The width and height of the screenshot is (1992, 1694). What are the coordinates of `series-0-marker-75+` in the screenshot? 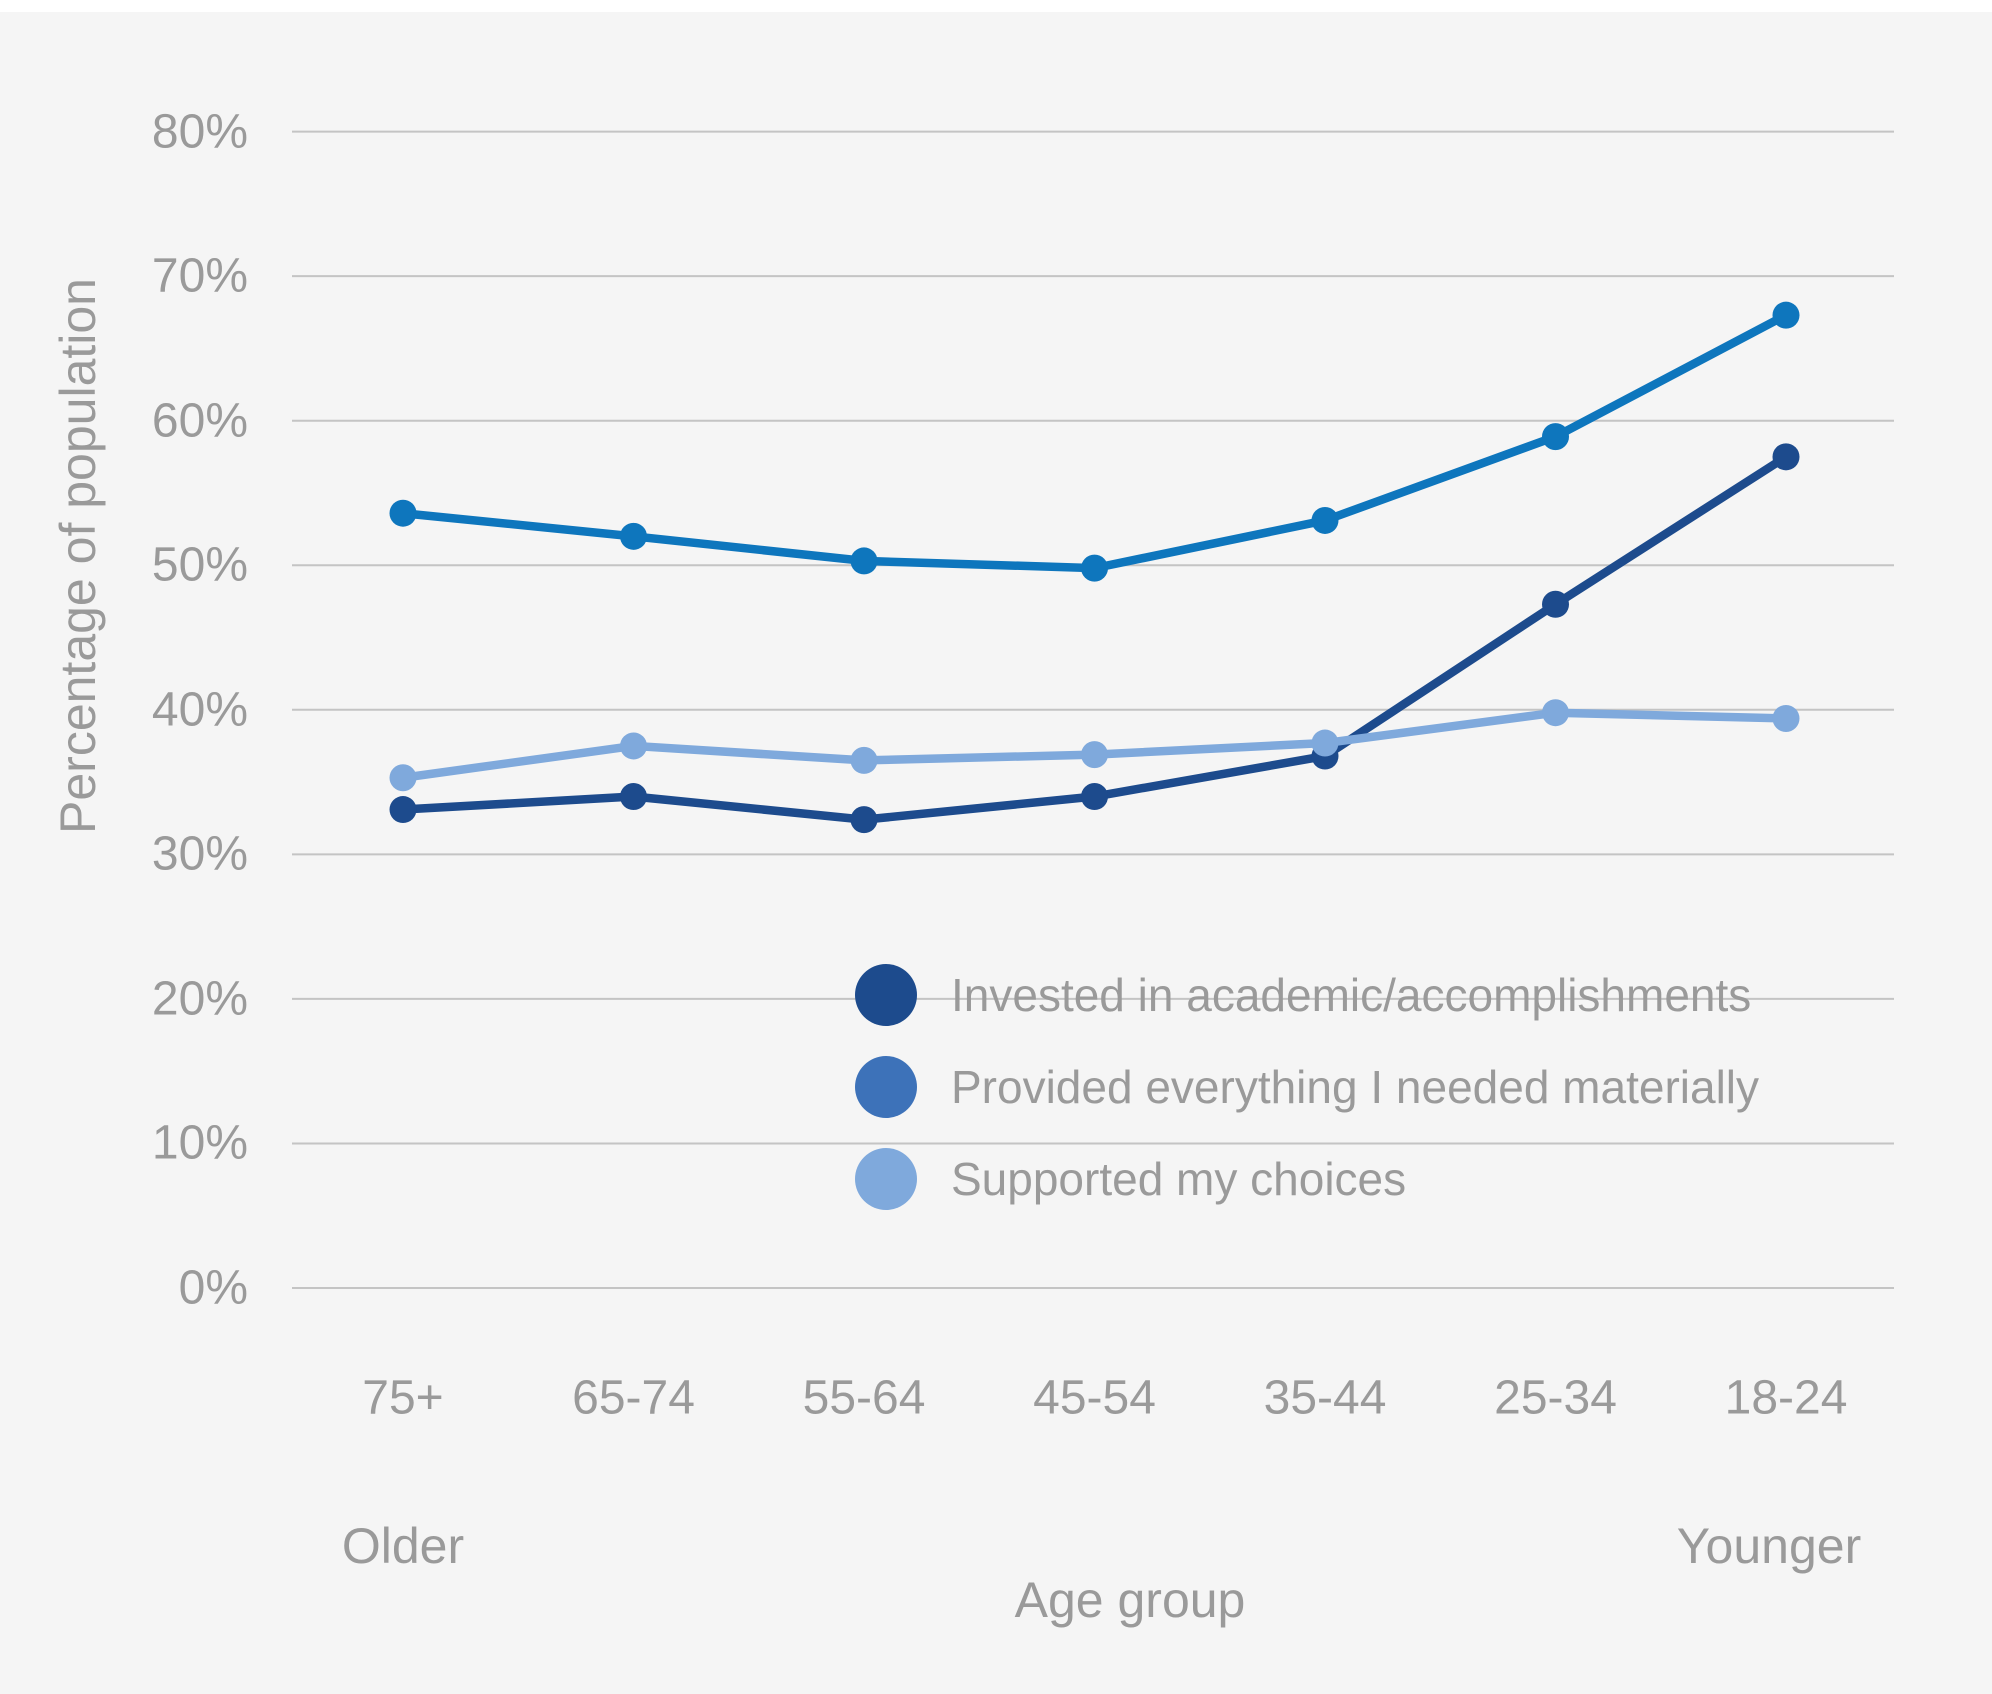 It's located at (403, 810).